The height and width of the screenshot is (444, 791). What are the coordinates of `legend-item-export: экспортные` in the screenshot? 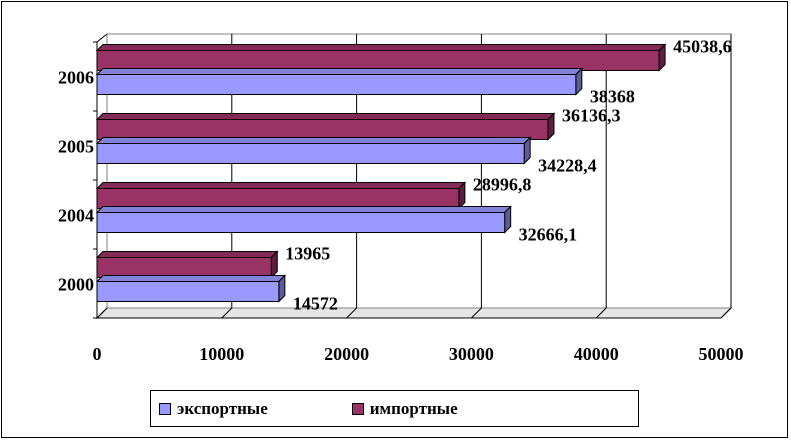 It's located at (213, 409).